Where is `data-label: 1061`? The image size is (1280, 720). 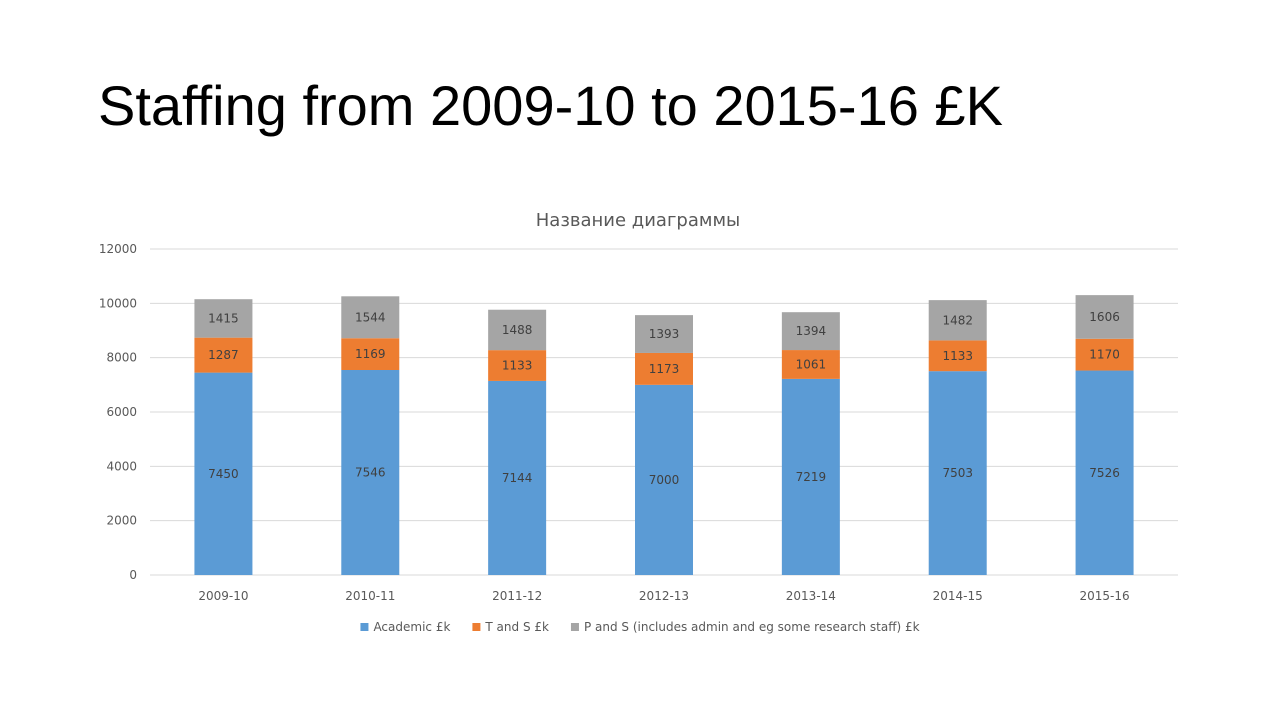
data-label: 1061 is located at coordinates (811, 364).